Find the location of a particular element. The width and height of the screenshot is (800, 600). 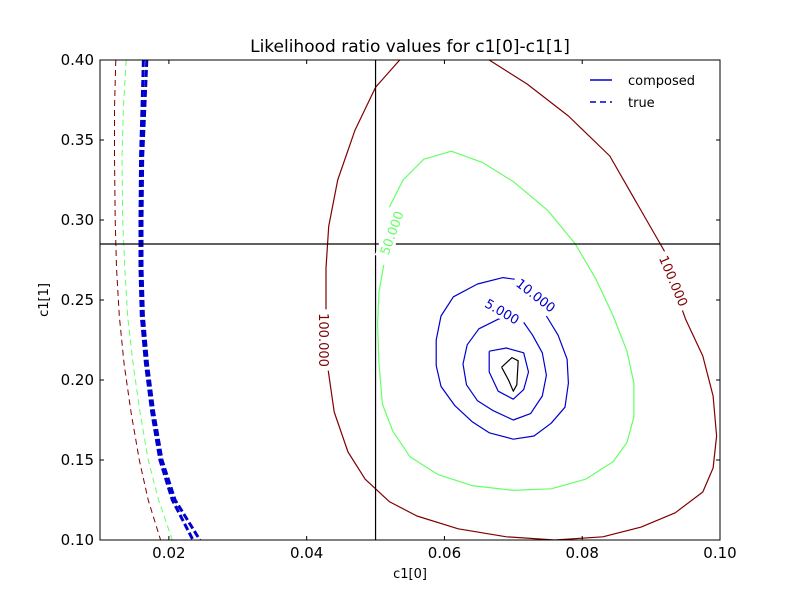

legend-label: composed is located at coordinates (661, 81).